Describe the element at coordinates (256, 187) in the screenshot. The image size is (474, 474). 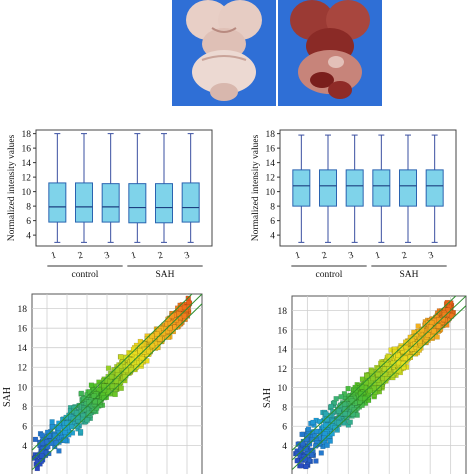
I see `y-axis-label: Normalized intensity values` at that location.